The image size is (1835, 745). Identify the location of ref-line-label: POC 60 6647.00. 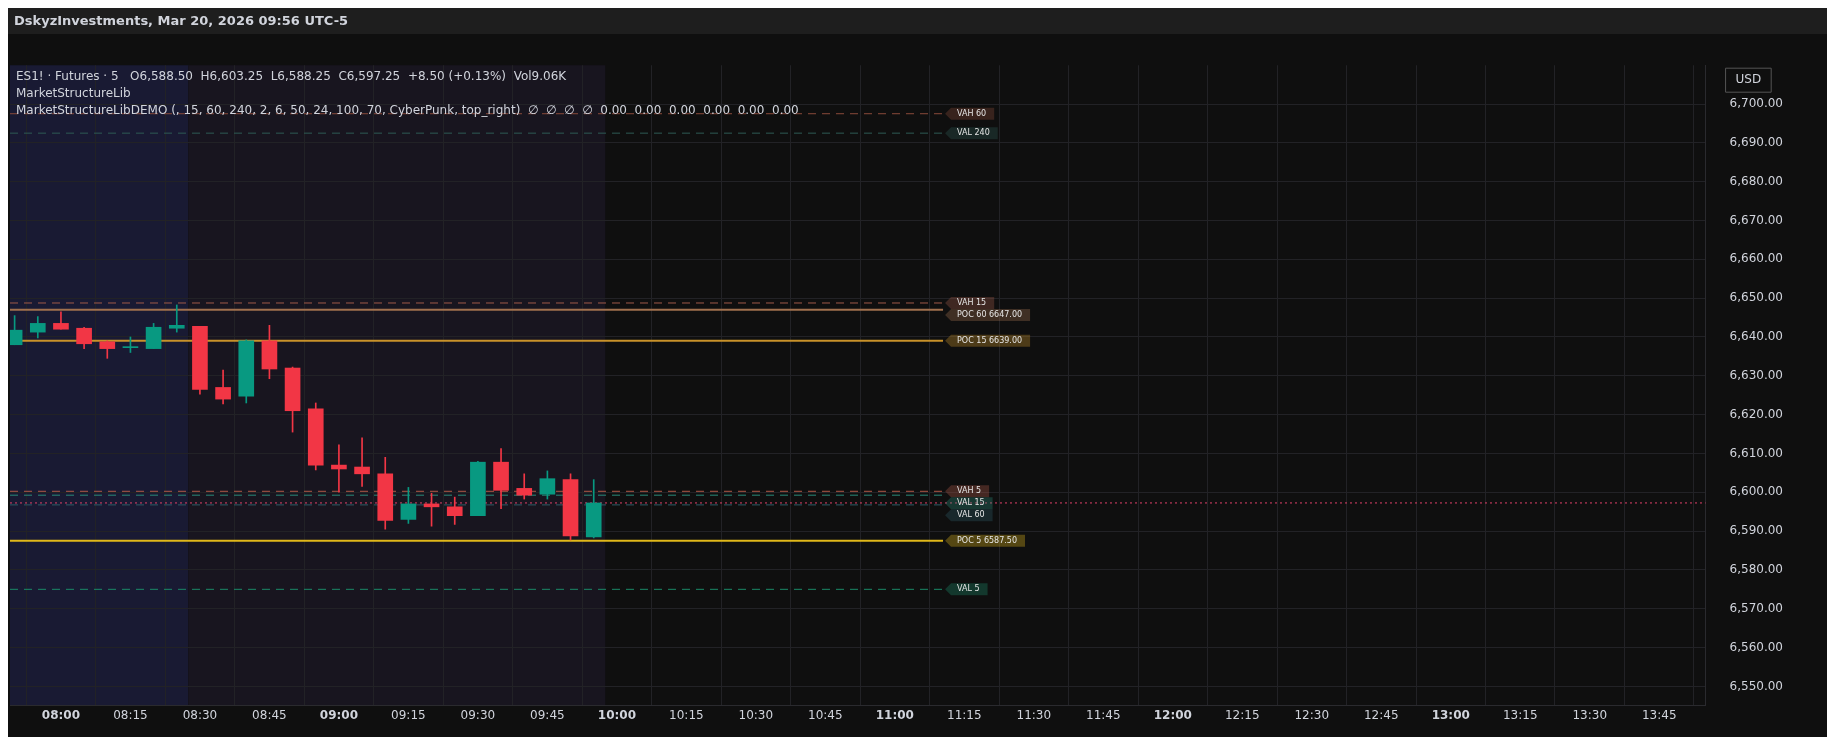
(990, 315).